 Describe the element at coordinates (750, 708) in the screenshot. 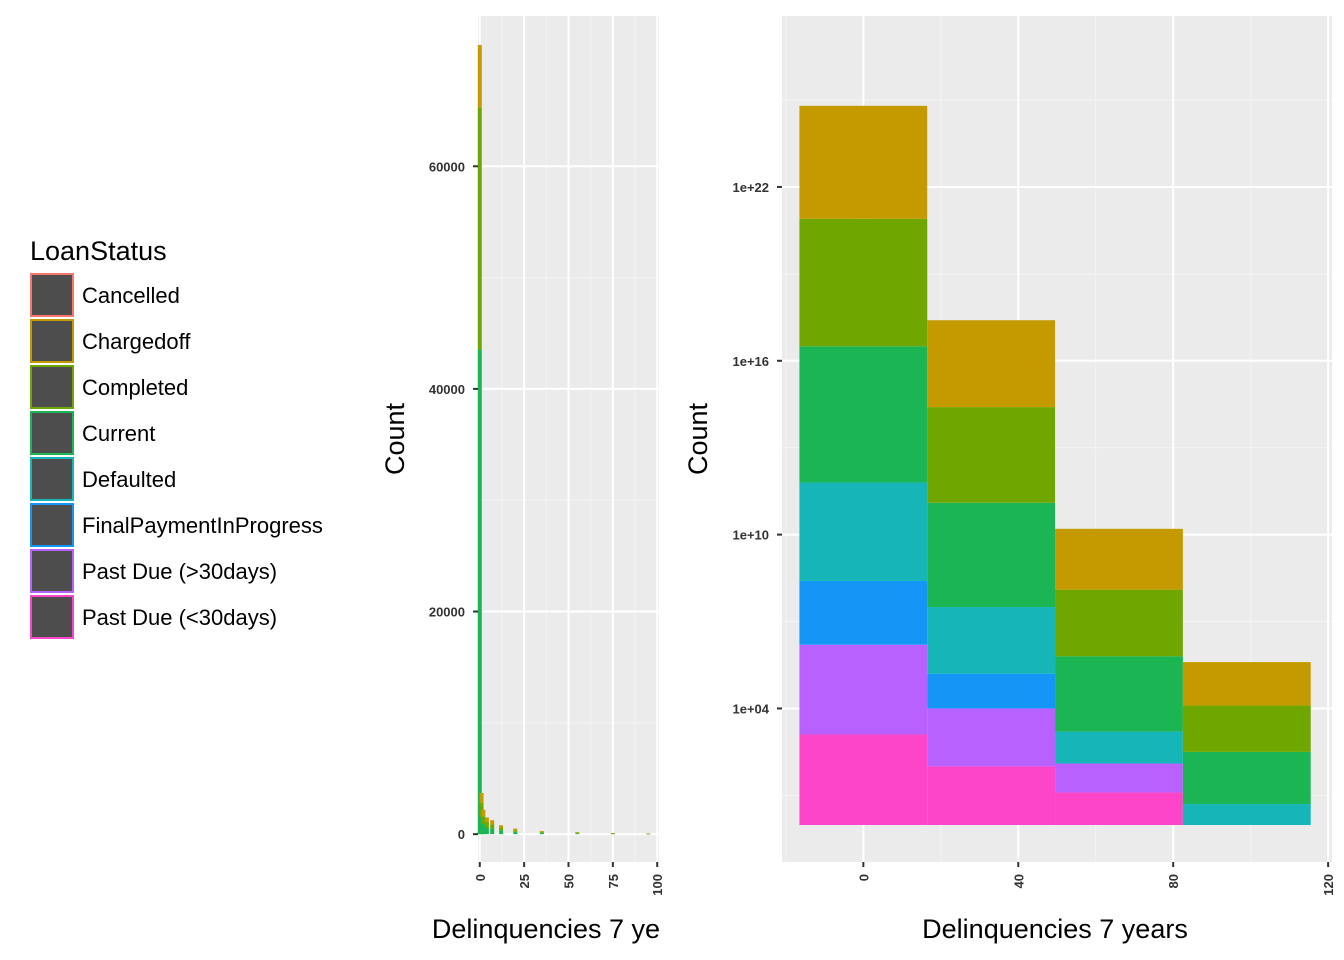

I see `y-tick-label: 1e+04` at that location.